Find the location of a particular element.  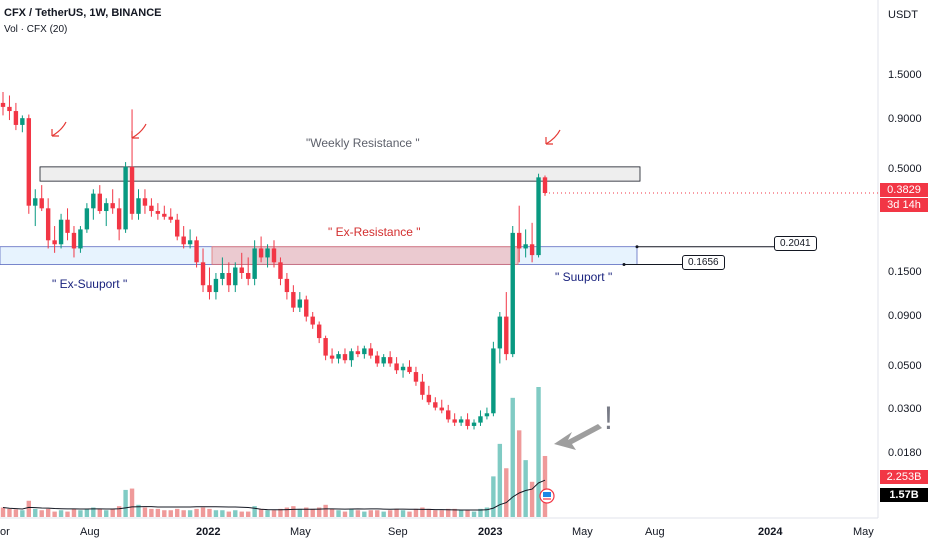

price-tick-label: 0.1500 is located at coordinates (905, 272).